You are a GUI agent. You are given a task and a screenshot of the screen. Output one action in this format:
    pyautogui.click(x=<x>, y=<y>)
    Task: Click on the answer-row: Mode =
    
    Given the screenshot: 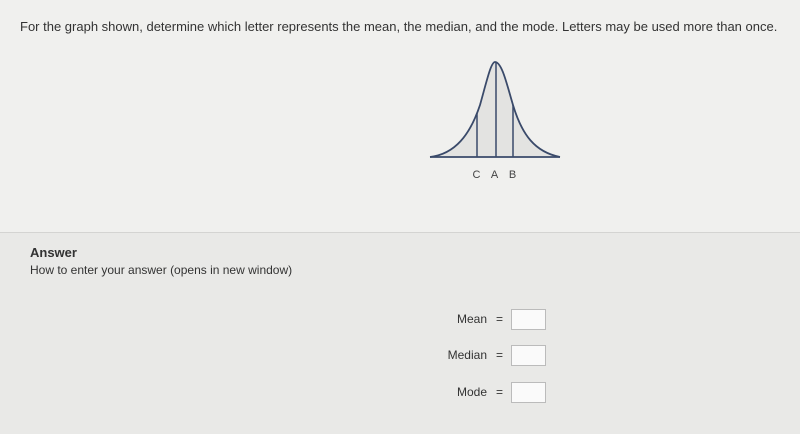 What is the action you would take?
    pyautogui.click(x=480, y=393)
    